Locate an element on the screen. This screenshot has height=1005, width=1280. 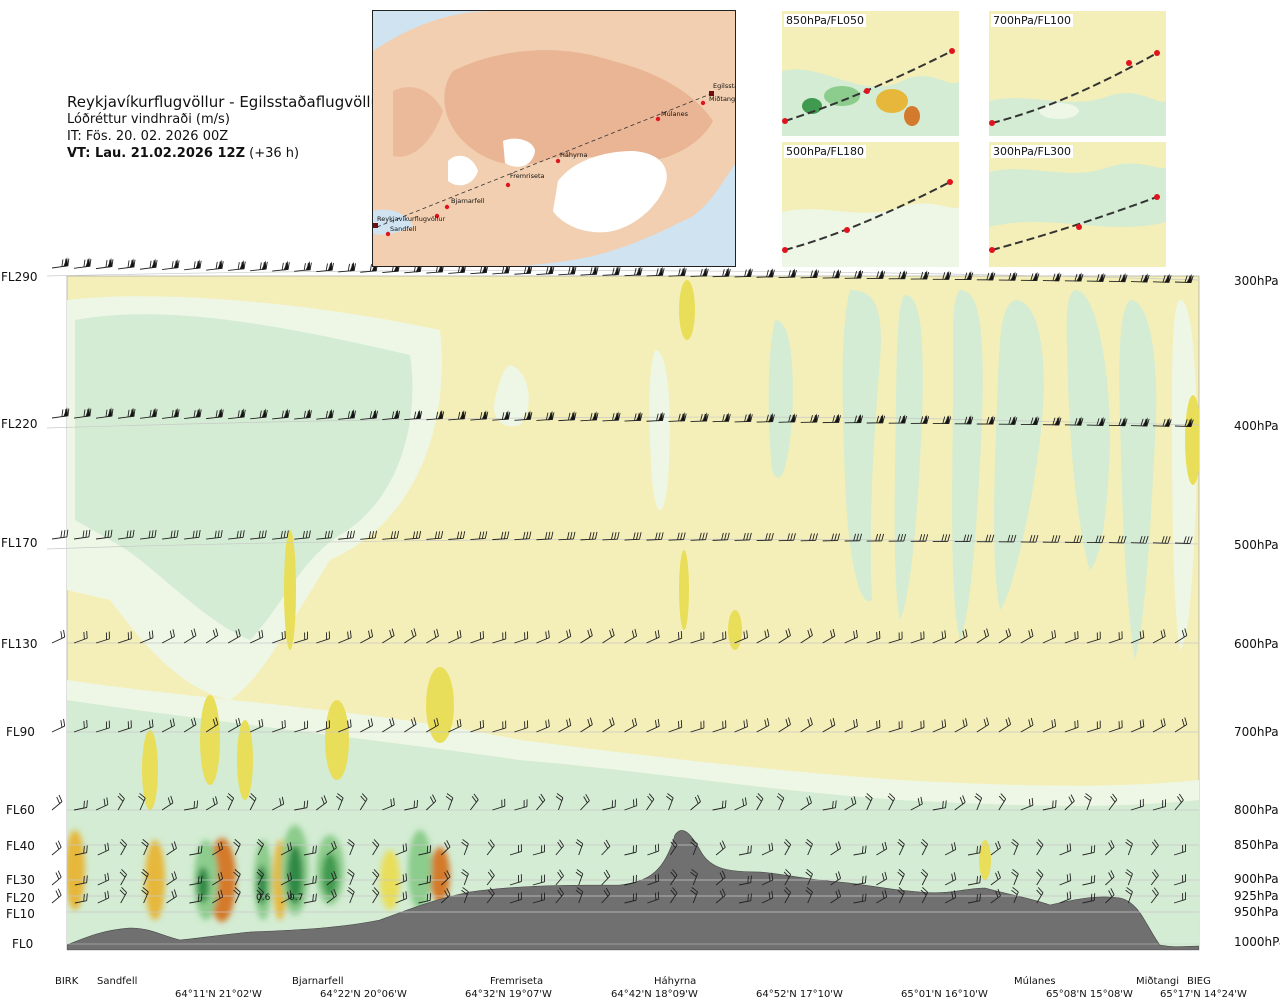
thumbnail-700hpa: 700hPa/FL100 is located at coordinates (1077, 73).